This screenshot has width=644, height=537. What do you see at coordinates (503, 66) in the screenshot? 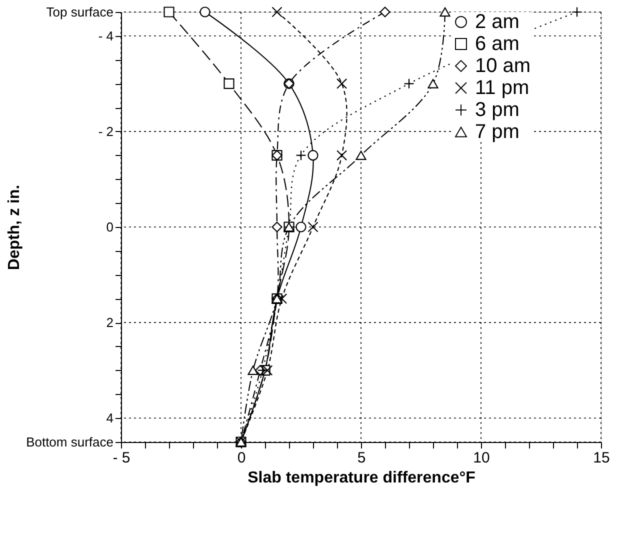
I see `legend-label: 10 am` at bounding box center [503, 66].